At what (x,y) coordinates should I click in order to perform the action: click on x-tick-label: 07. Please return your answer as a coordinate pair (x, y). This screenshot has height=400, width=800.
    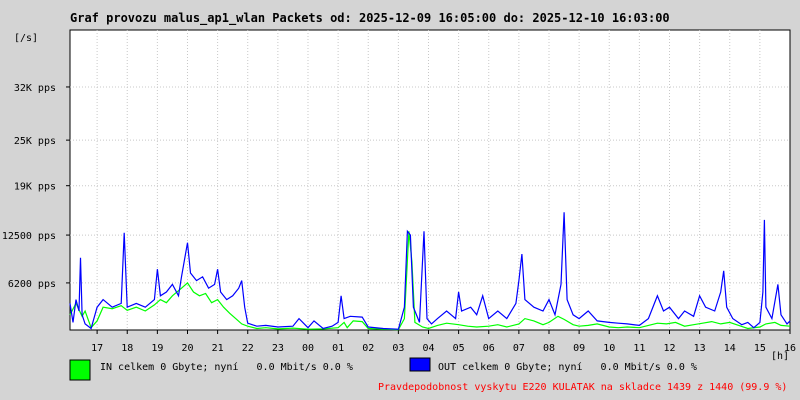
    Looking at the image, I should click on (519, 348).